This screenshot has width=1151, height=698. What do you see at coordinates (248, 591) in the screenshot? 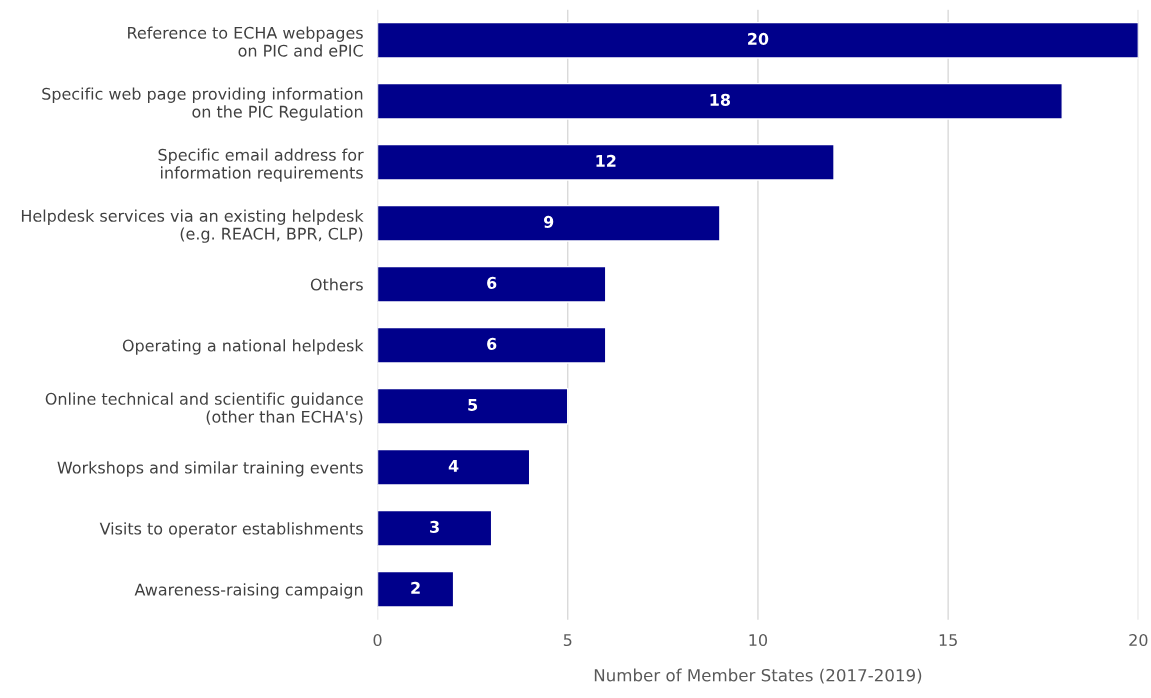
I see `y-tick-label: Awareness-raising campaign` at bounding box center [248, 591].